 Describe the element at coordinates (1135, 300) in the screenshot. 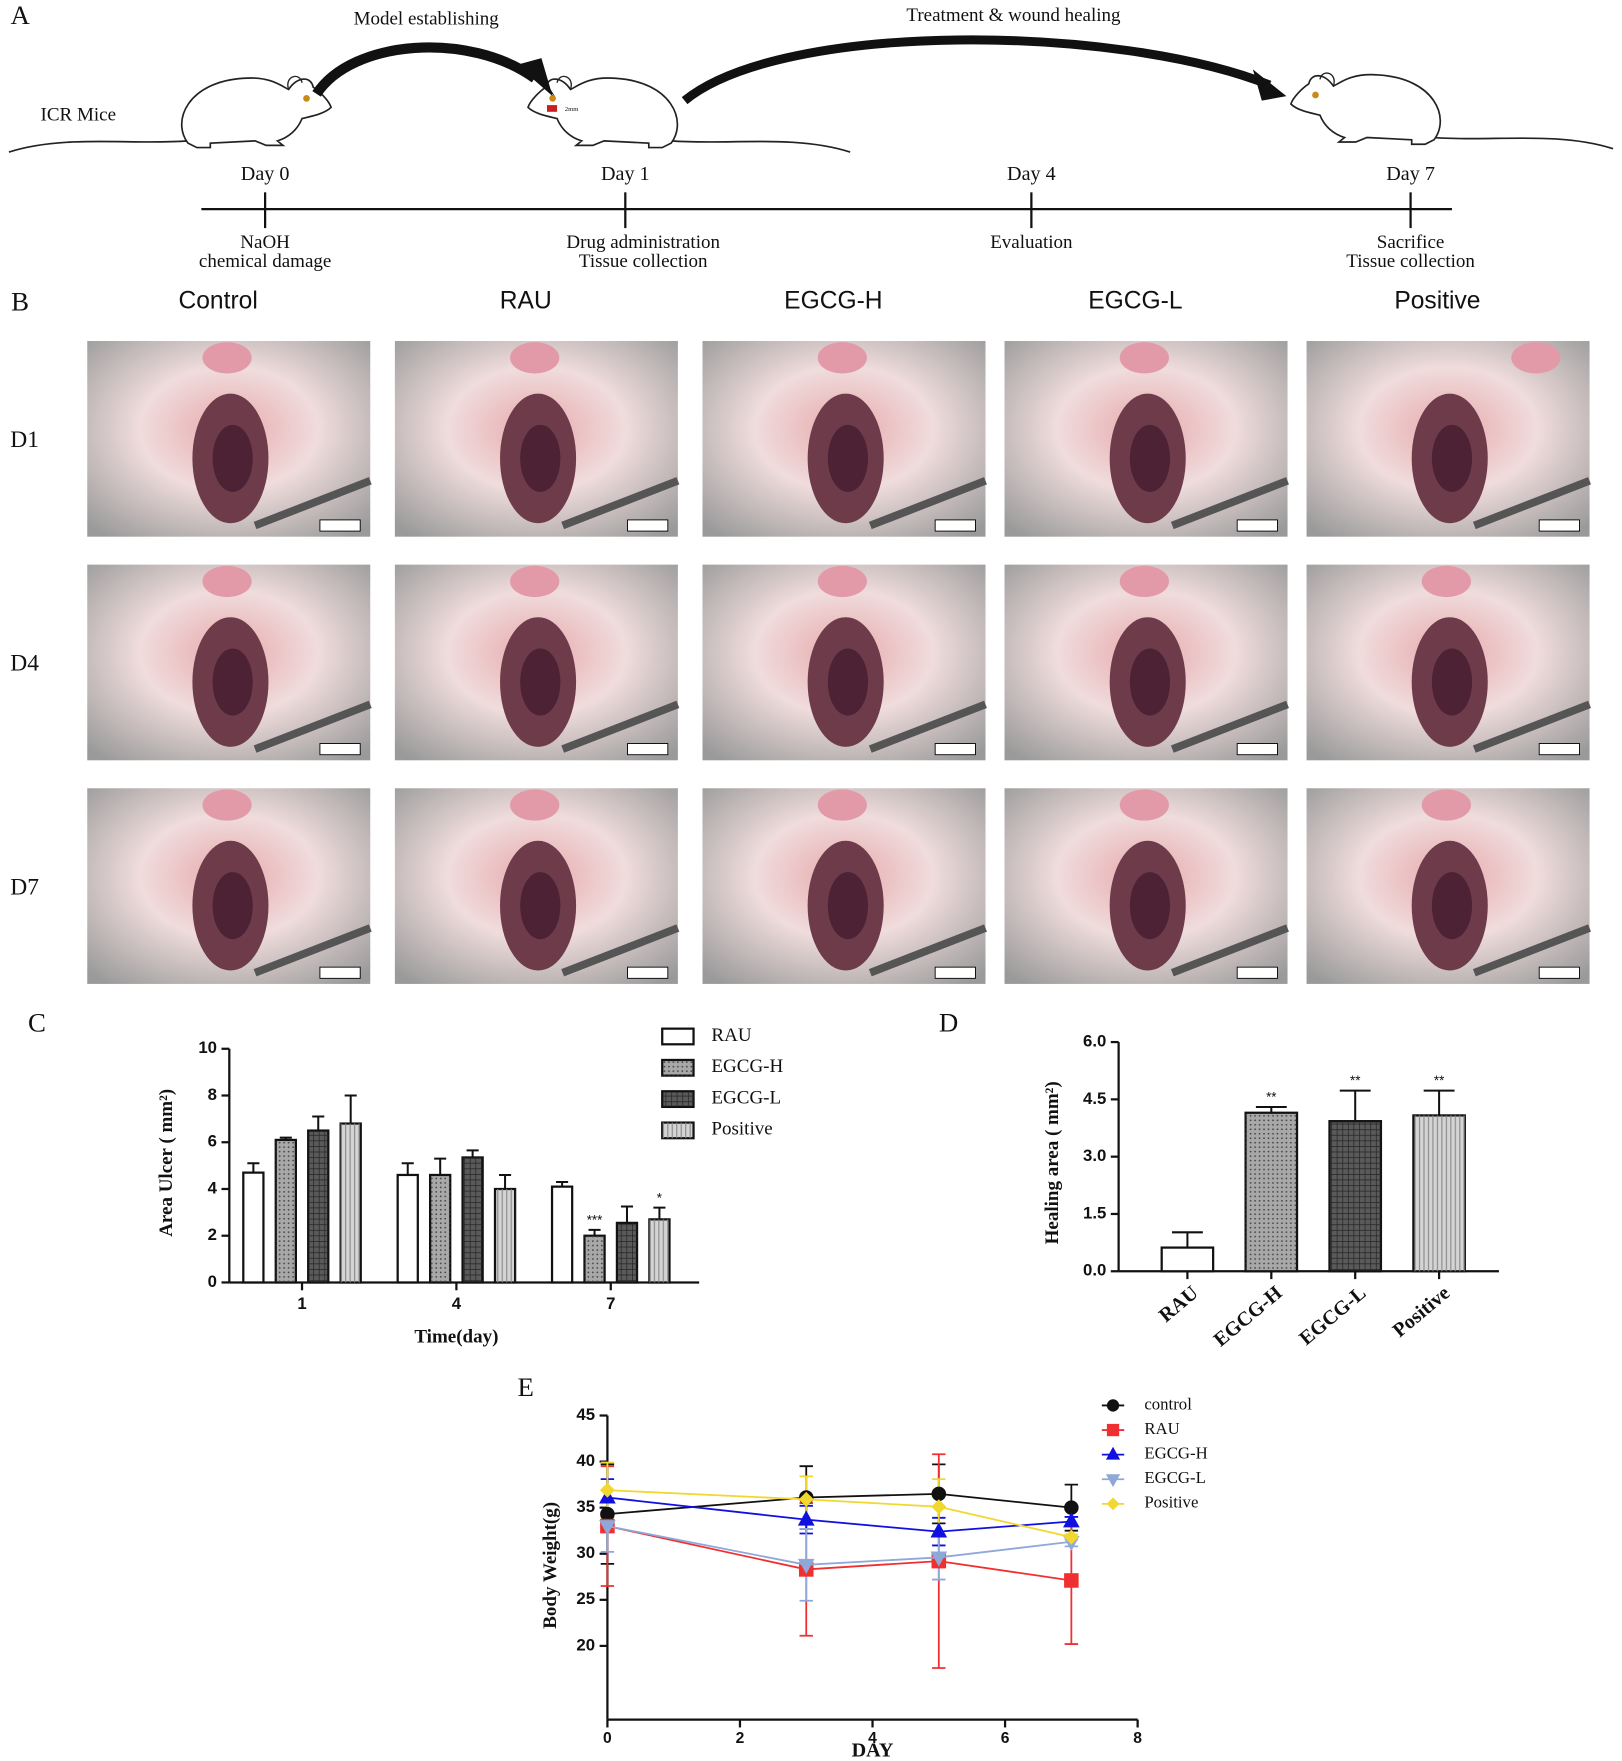

I see `column-header: EGCG-L` at that location.